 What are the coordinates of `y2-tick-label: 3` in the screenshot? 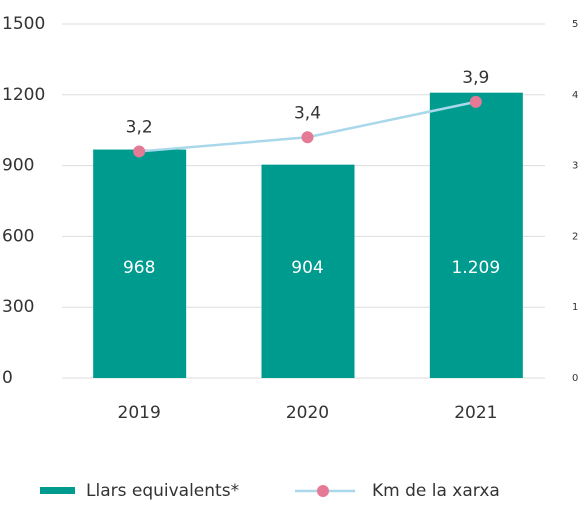 It's located at (575, 166).